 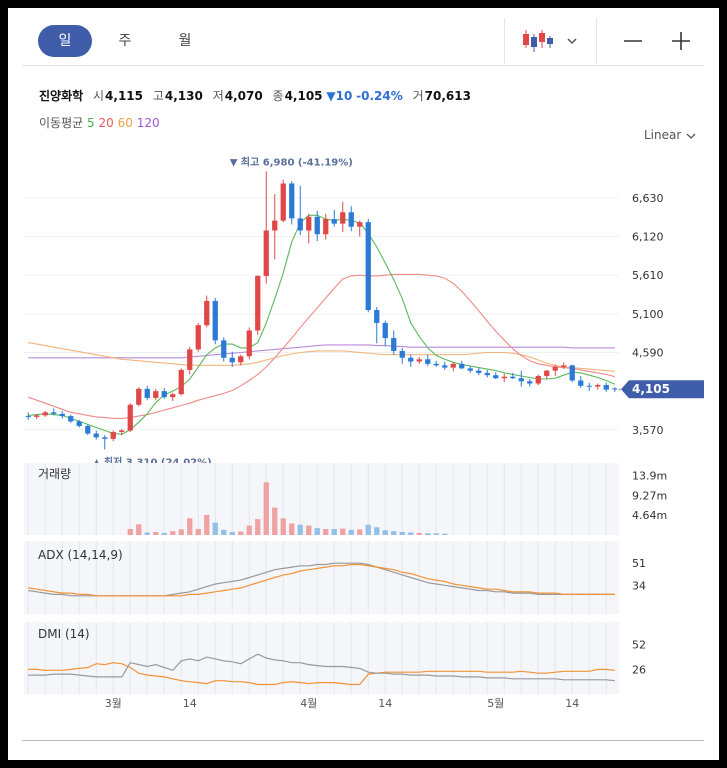 I want to click on plus-icon, so click(x=681, y=41).